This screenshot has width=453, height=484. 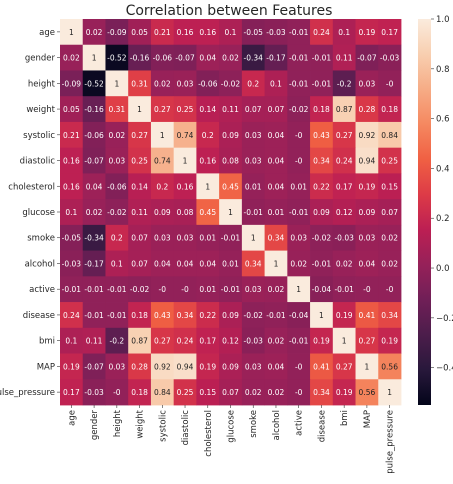 I want to click on column-tick-label: alcohol, so click(x=277, y=425).